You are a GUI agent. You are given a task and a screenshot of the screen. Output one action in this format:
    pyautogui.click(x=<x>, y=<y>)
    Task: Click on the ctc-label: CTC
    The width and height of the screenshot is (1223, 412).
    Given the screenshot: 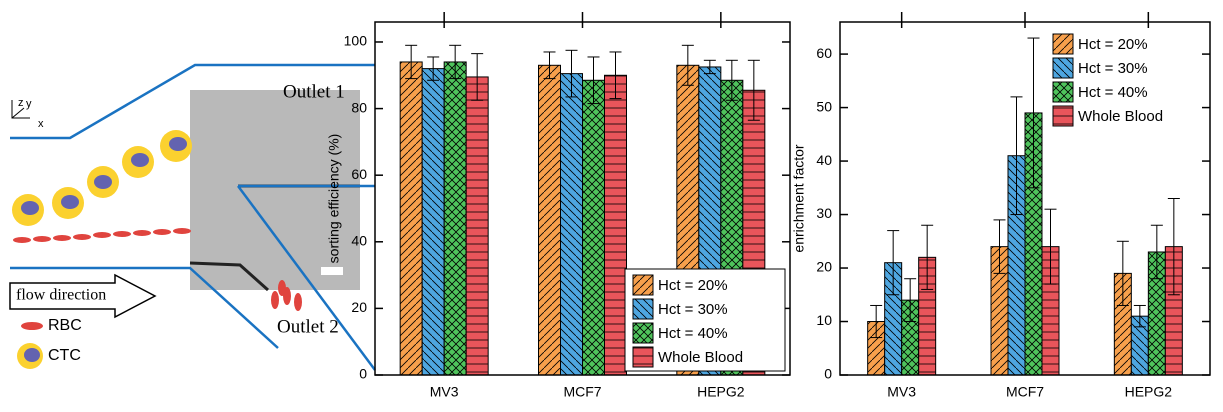 What is the action you would take?
    pyautogui.click(x=64, y=355)
    